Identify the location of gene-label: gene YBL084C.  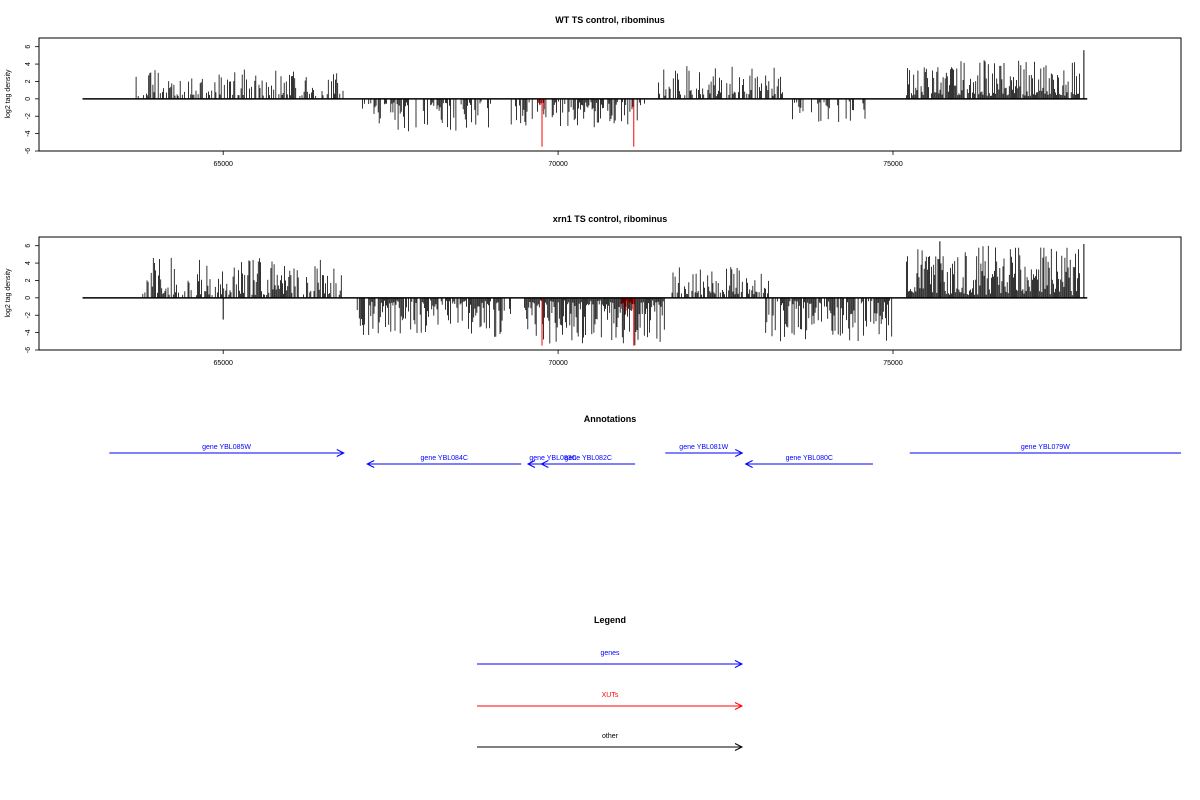
(444, 458).